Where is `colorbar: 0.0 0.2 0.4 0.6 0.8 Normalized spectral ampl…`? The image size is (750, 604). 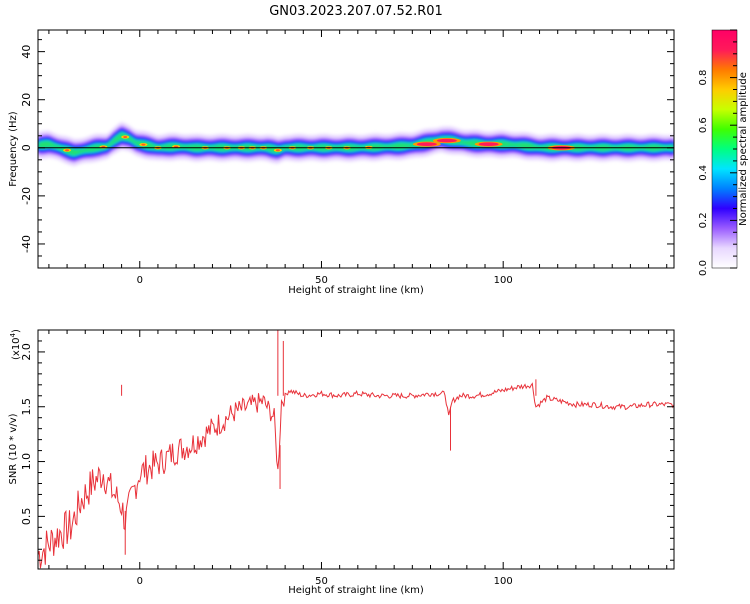 colorbar: 0.0 0.2 0.4 0.6 0.8 Normalized spectral ampl… is located at coordinates (723, 152).